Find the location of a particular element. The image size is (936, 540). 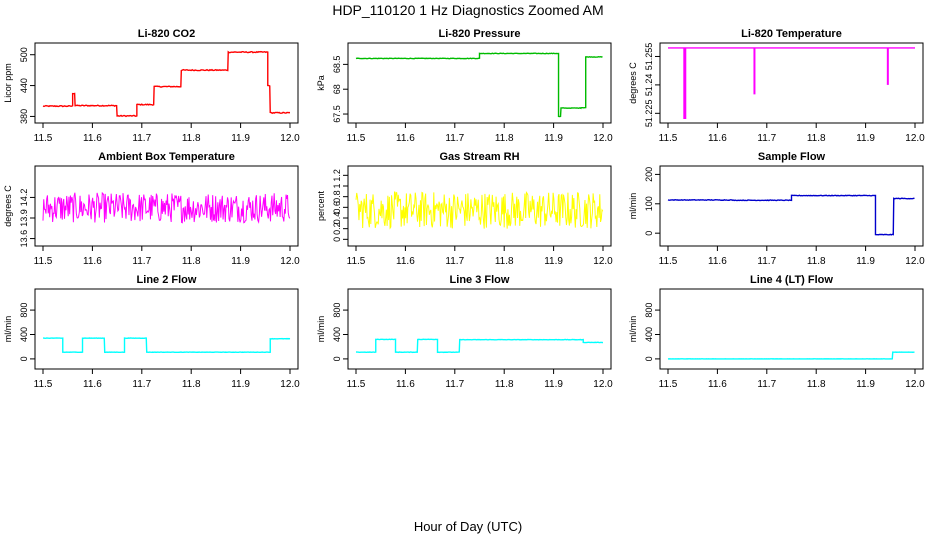

panel-title: Line 3 Flow is located at coordinates (480, 280).